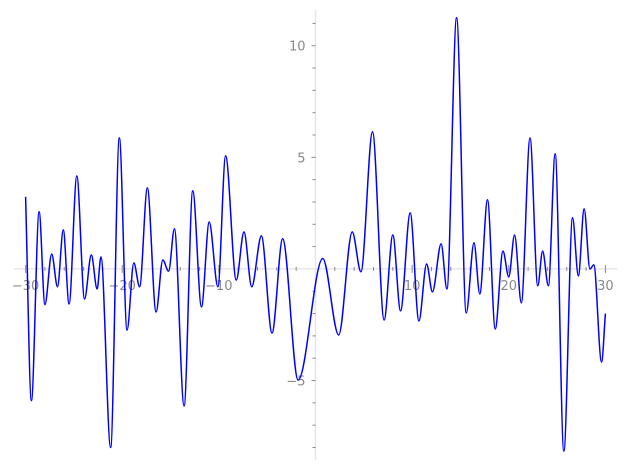  I want to click on x-tick-label: 20, so click(508, 286).